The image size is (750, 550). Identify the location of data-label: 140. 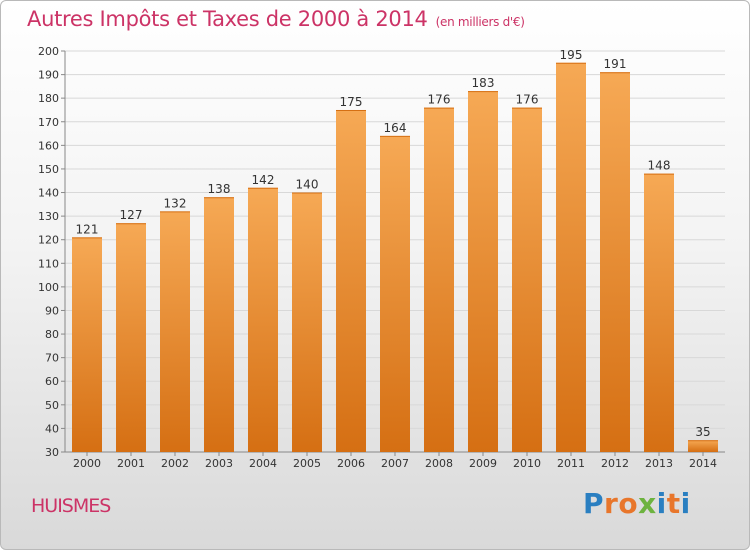
(307, 185).